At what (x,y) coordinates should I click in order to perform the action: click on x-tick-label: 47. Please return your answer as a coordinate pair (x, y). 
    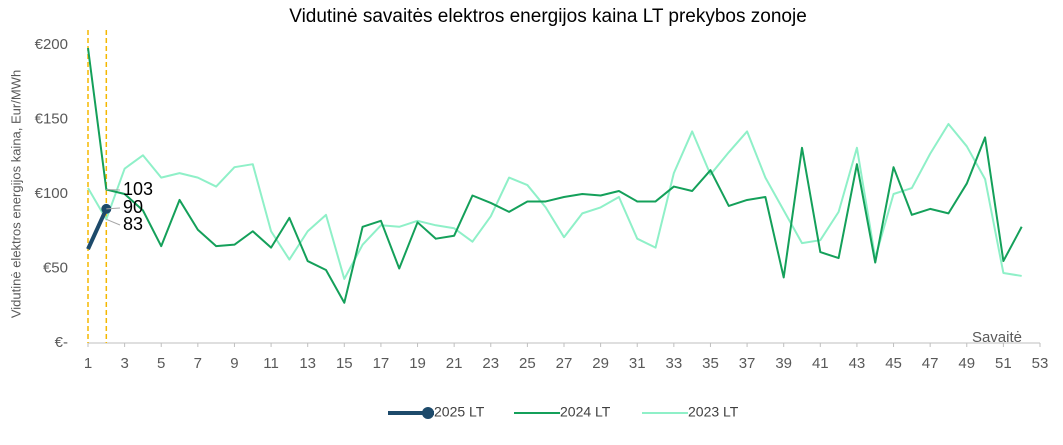
    Looking at the image, I should click on (930, 363).